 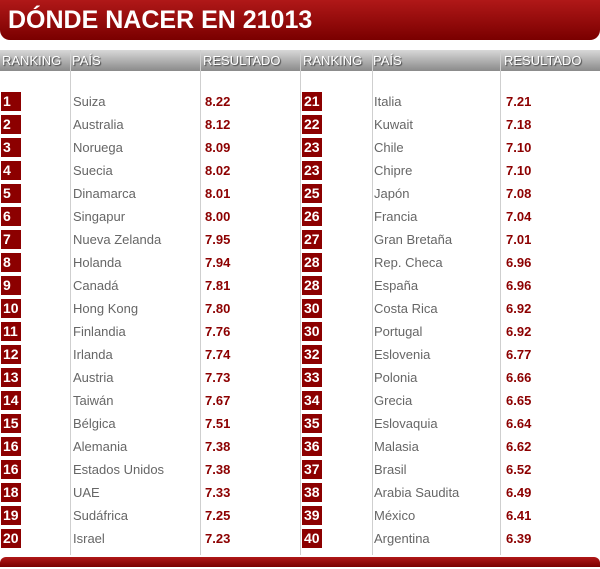 What do you see at coordinates (396, 285) in the screenshot?
I see `country-name: España` at bounding box center [396, 285].